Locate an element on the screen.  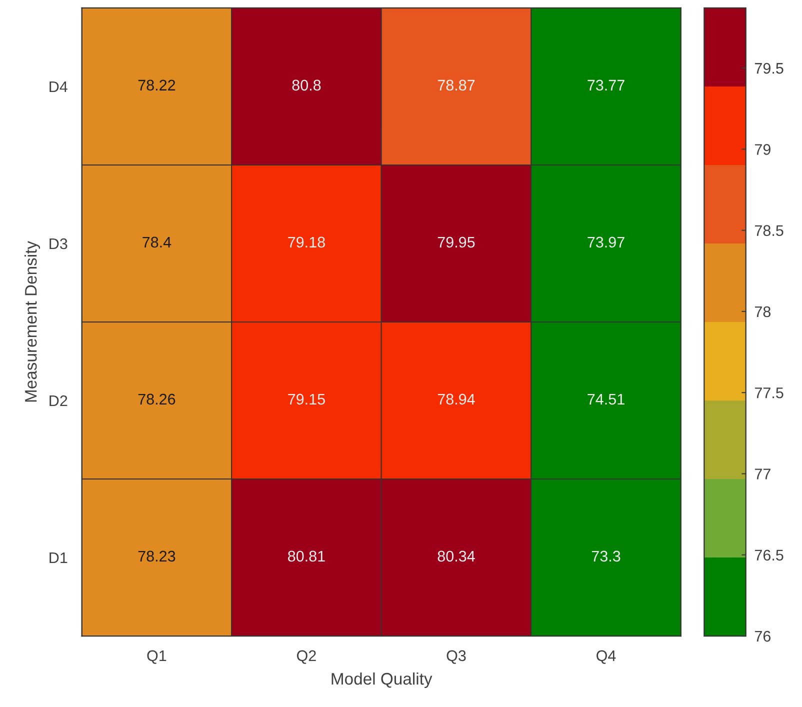
data-label: 78.94 is located at coordinates (456, 399).